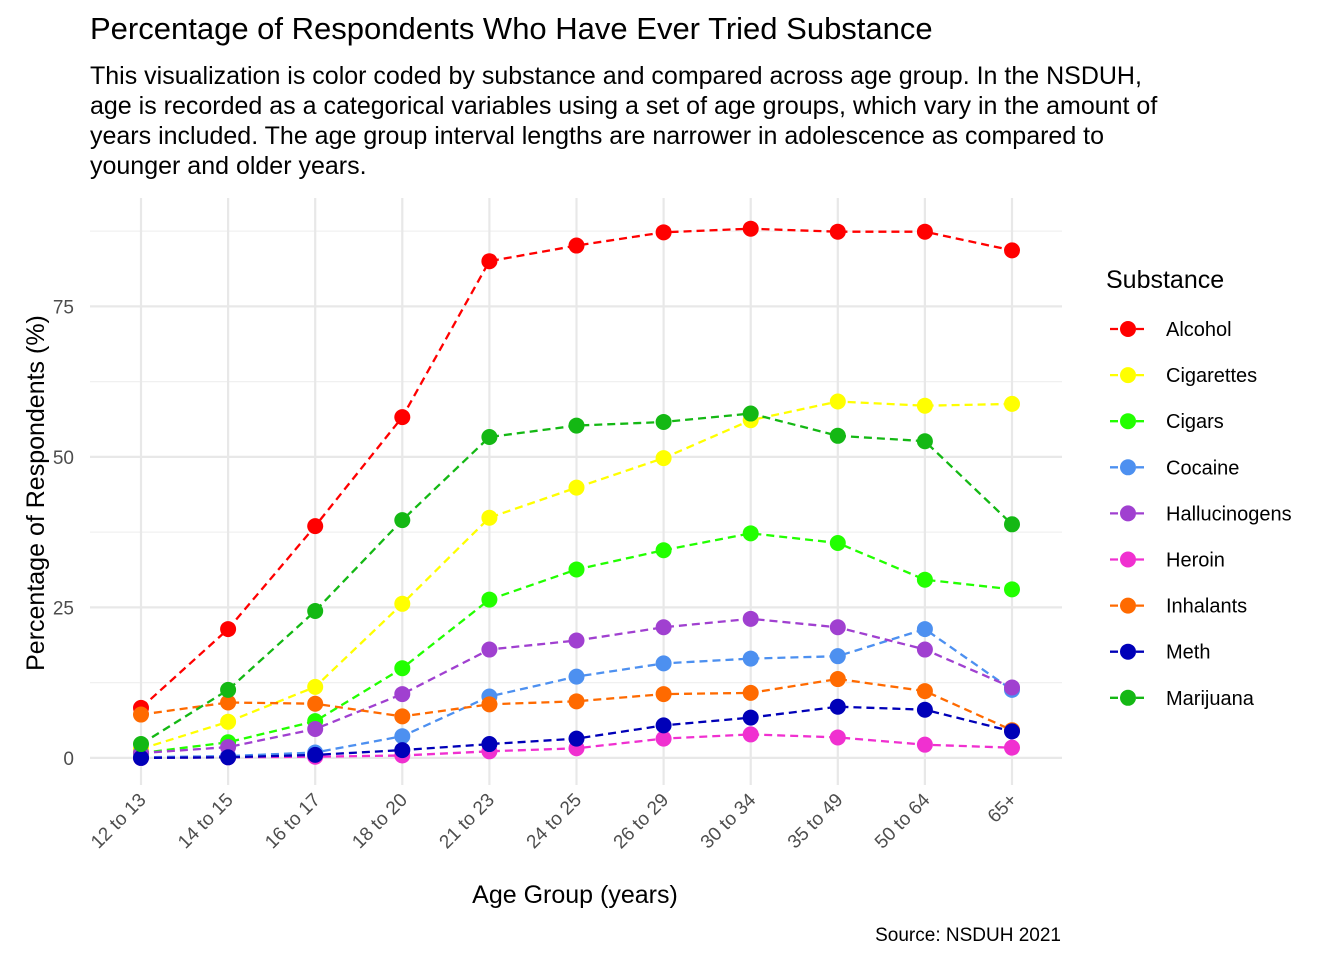 Image resolution: width=1344 pixels, height=960 pixels. What do you see at coordinates (205, 821) in the screenshot?
I see `x-tick-label: 14 to 15` at bounding box center [205, 821].